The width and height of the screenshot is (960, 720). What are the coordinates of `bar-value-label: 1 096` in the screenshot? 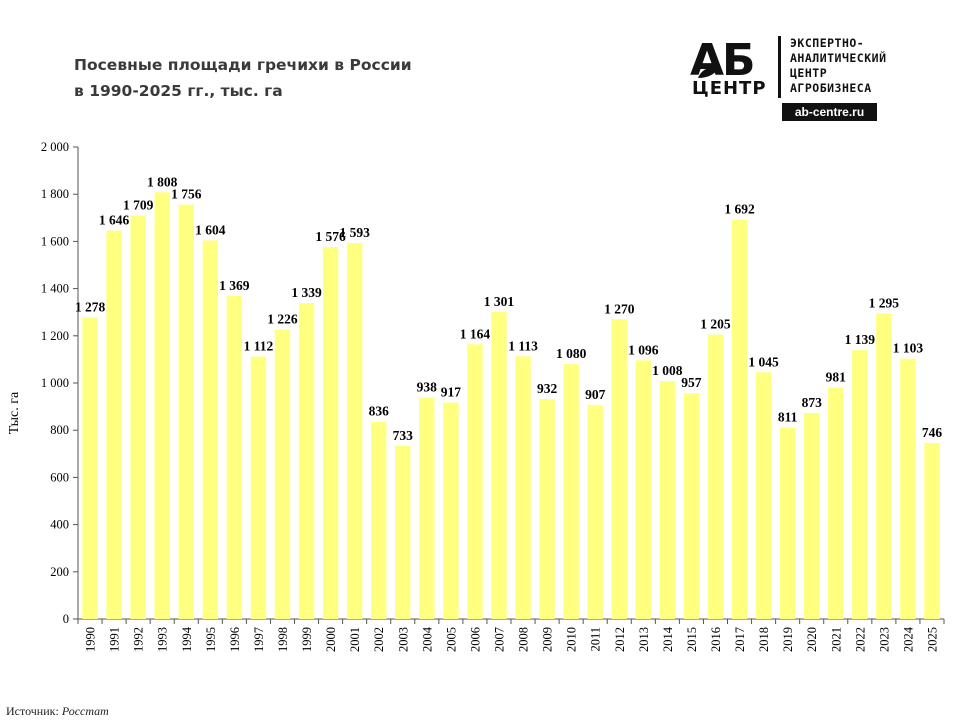 It's located at (643, 349).